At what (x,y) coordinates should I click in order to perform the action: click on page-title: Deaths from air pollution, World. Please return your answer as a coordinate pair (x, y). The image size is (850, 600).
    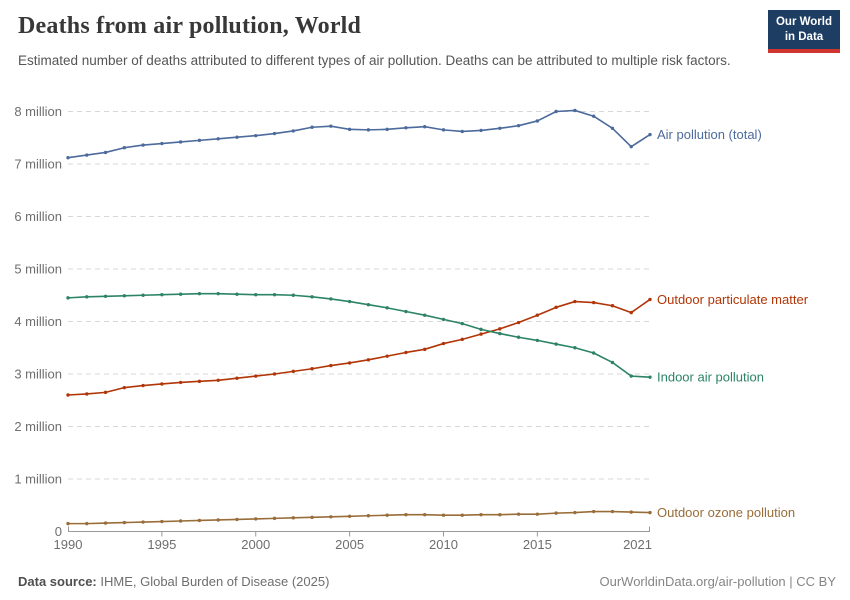
    Looking at the image, I should click on (190, 26).